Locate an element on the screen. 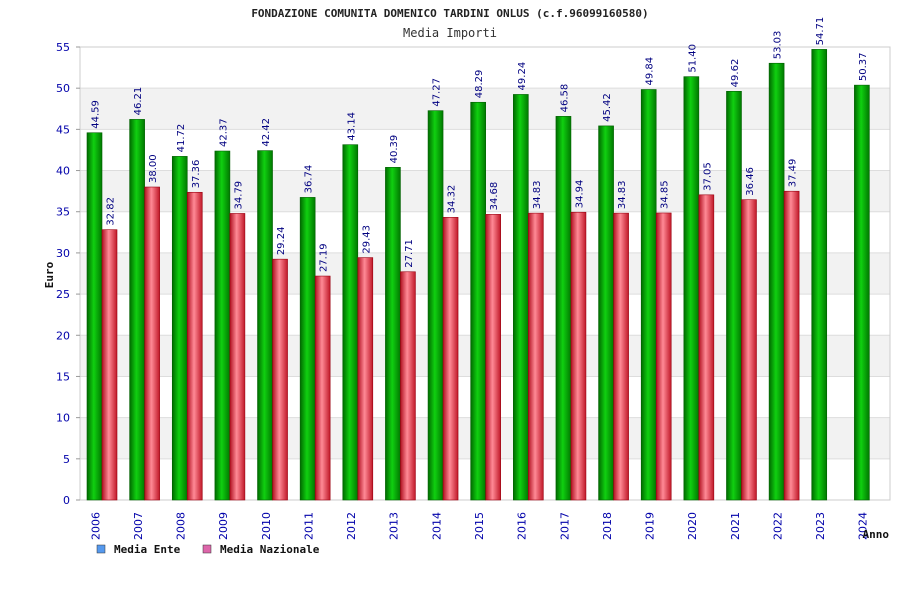 The width and height of the screenshot is (900, 600). bar-media-ente-2009 is located at coordinates (222, 325).